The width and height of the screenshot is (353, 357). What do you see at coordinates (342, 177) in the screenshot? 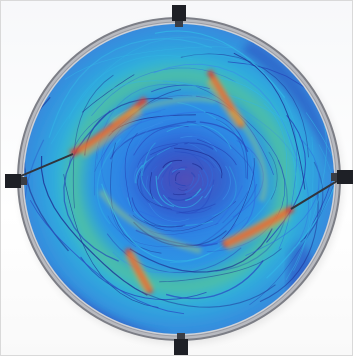
I see `nozzle-right-icon` at bounding box center [342, 177].